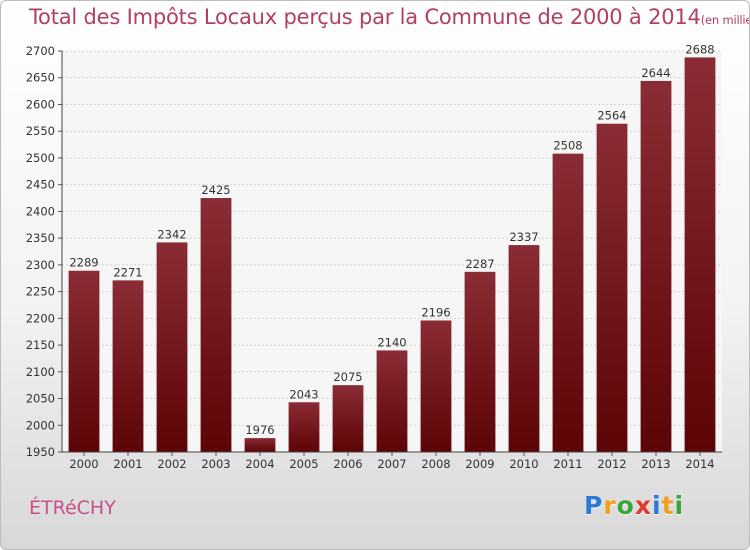 The height and width of the screenshot is (550, 750). What do you see at coordinates (171, 464) in the screenshot?
I see `x-tick-label: 2002` at bounding box center [171, 464].